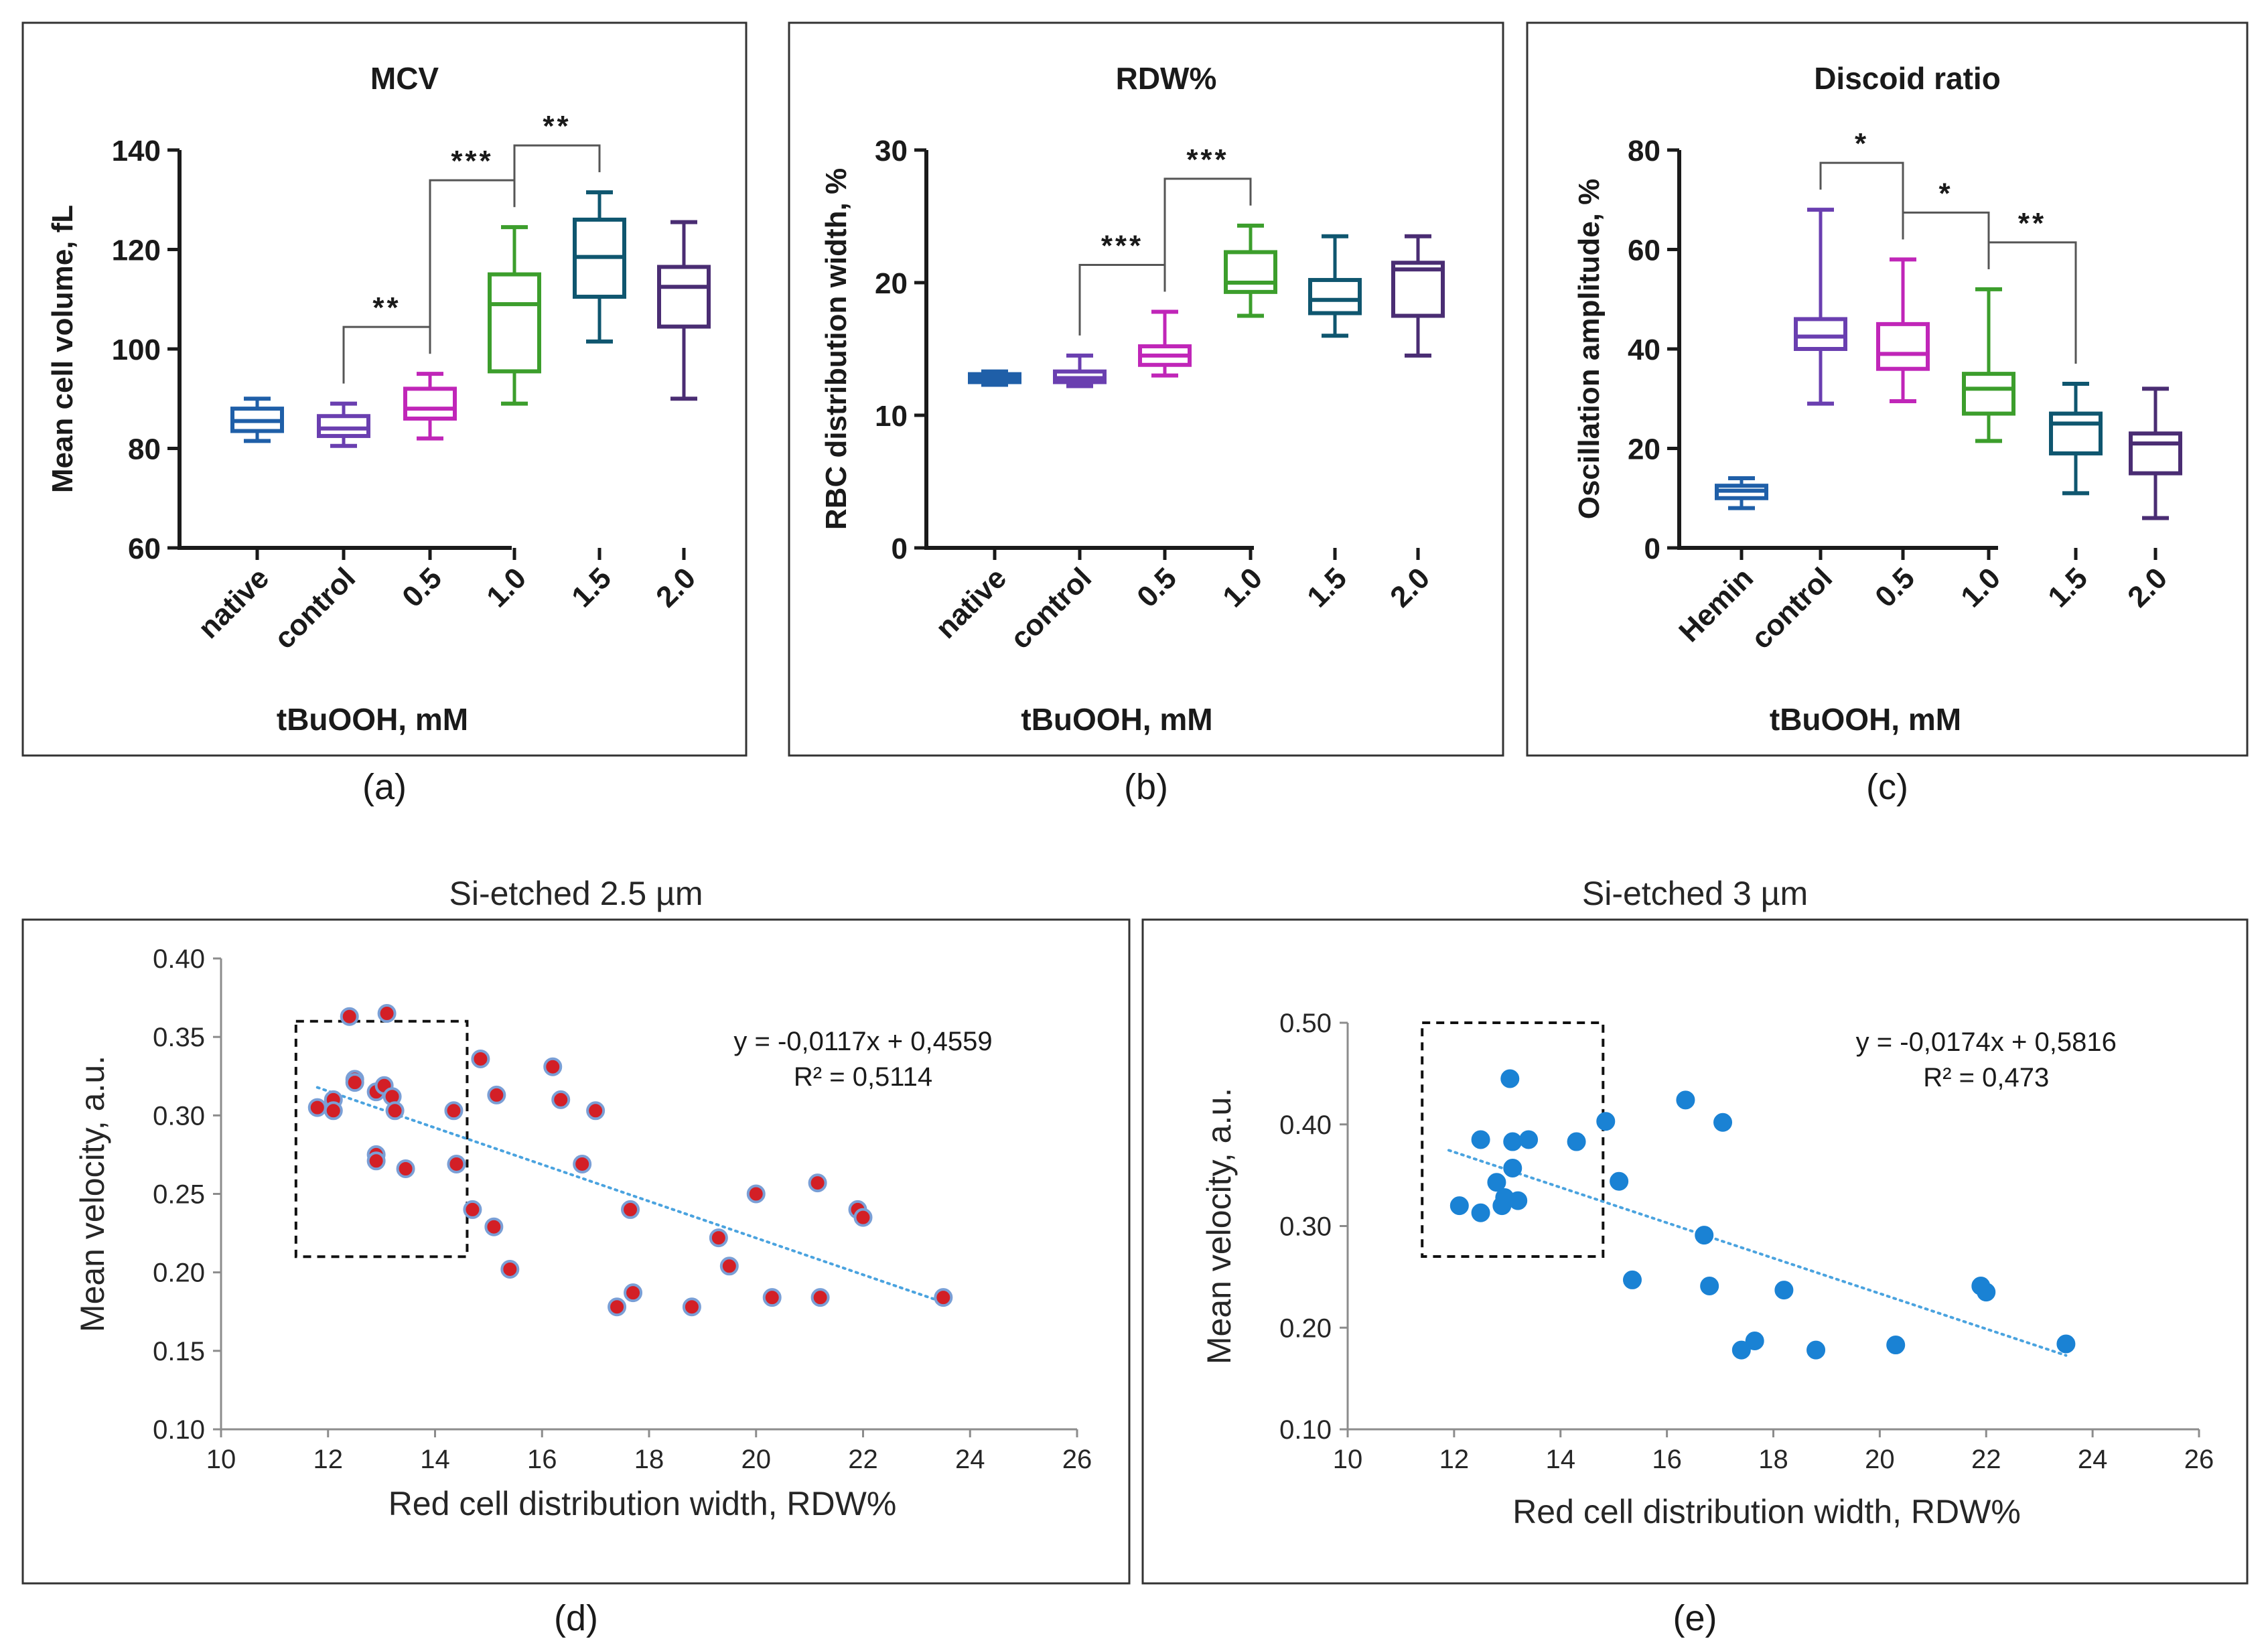 The width and height of the screenshot is (2268, 1647). I want to click on y-tick-label: 80, so click(1644, 151).